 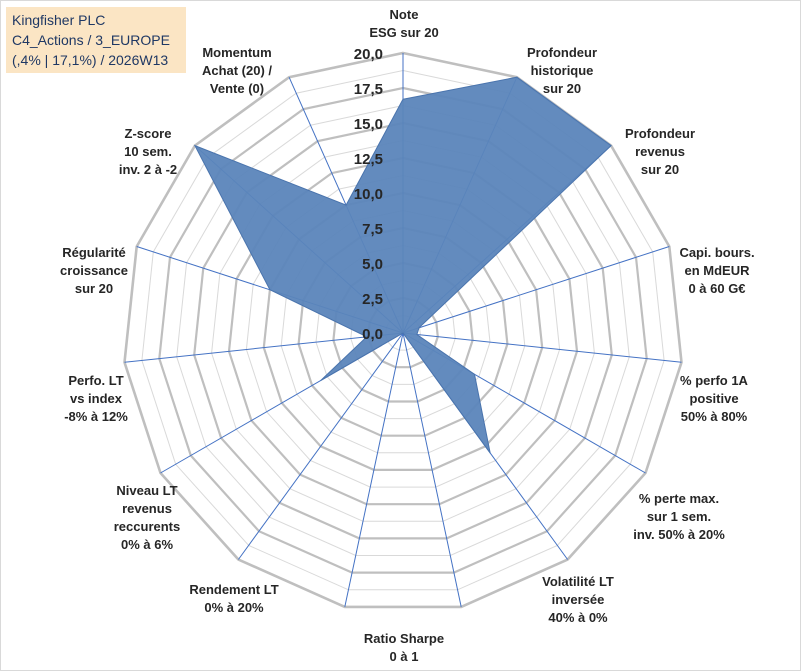 I want to click on title-line-company: Kingfisher PLC, so click(x=59, y=20).